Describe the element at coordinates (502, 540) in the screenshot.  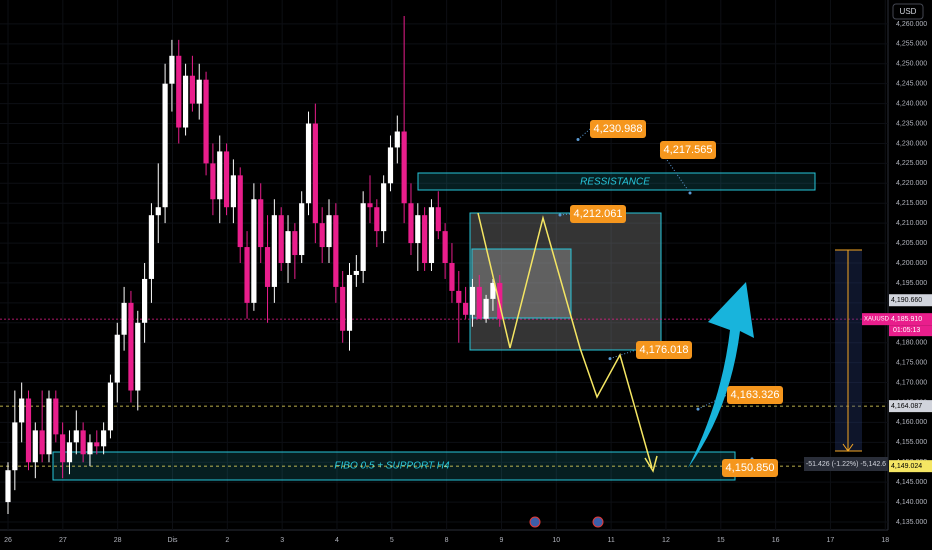
I see `x-tick-label: 9` at that location.